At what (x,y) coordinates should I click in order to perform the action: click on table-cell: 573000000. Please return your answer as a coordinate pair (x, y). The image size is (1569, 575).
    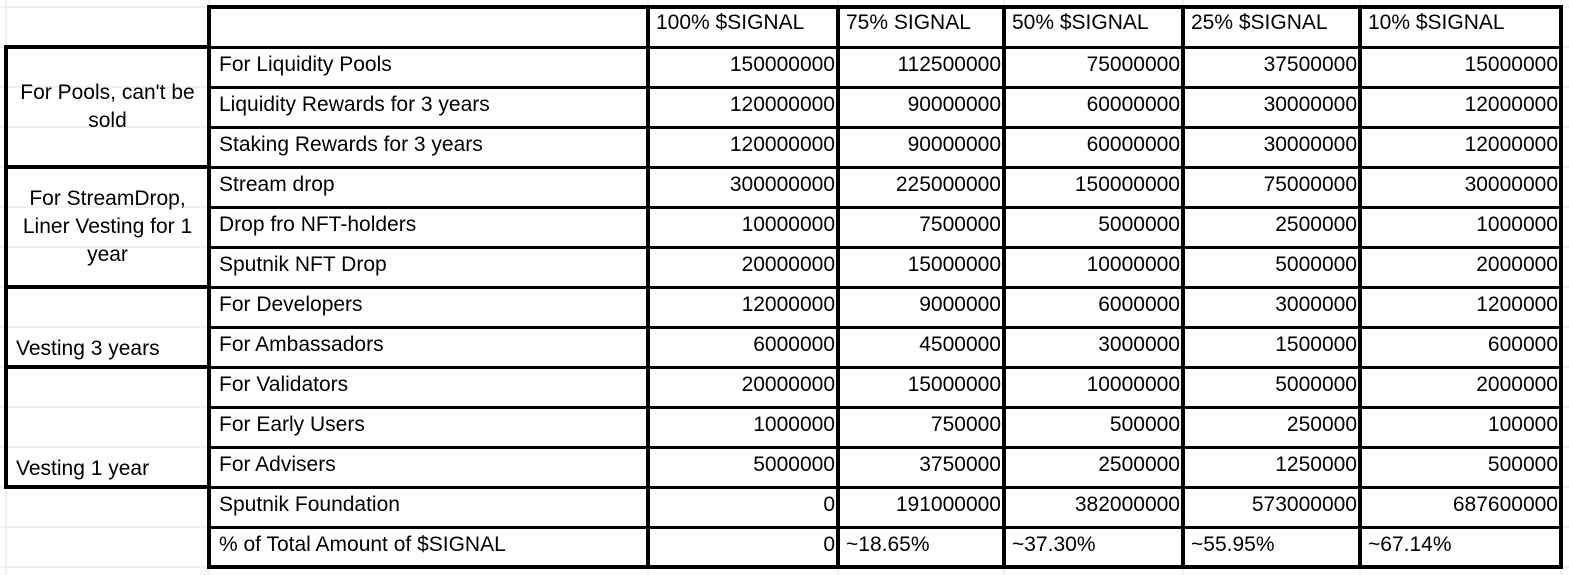
    Looking at the image, I should click on (1304, 504).